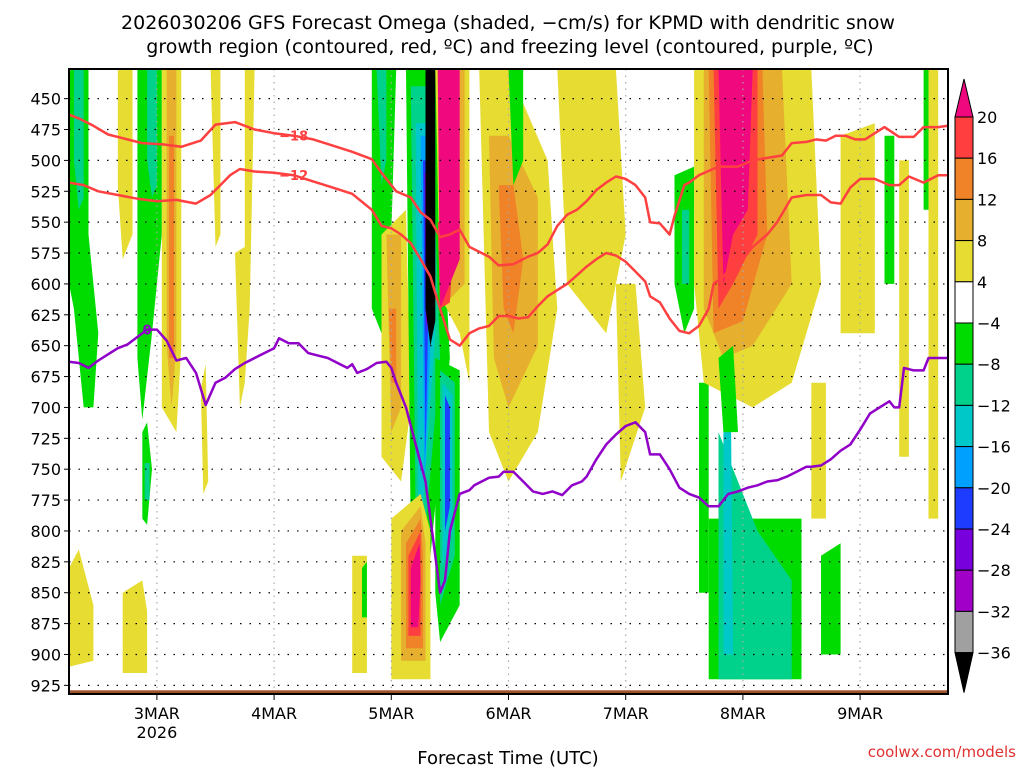 Image resolution: width=1024 pixels, height=768 pixels. What do you see at coordinates (994, 447) in the screenshot?
I see `colorbar-label-8: −16` at bounding box center [994, 447].